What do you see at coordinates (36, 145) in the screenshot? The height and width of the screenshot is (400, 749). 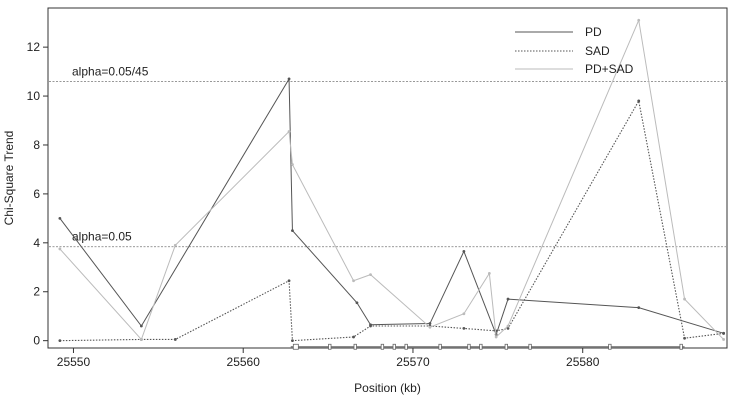 I see `y-tick-label-4: 8` at bounding box center [36, 145].